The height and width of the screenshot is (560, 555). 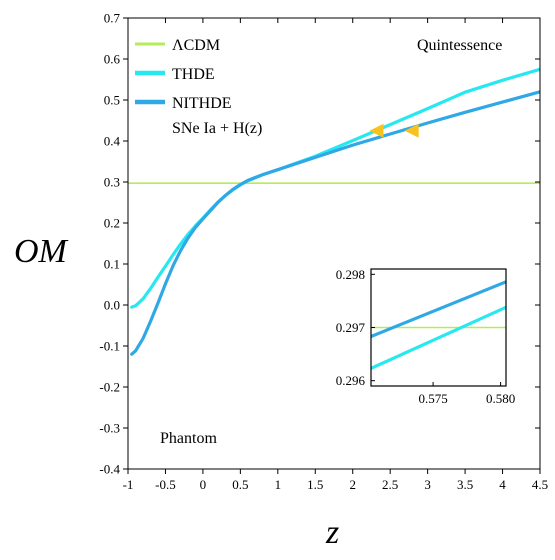 I want to click on inset-axes: 0.575 0.580 0.296 0.297 0.298, so click(x=425, y=336).